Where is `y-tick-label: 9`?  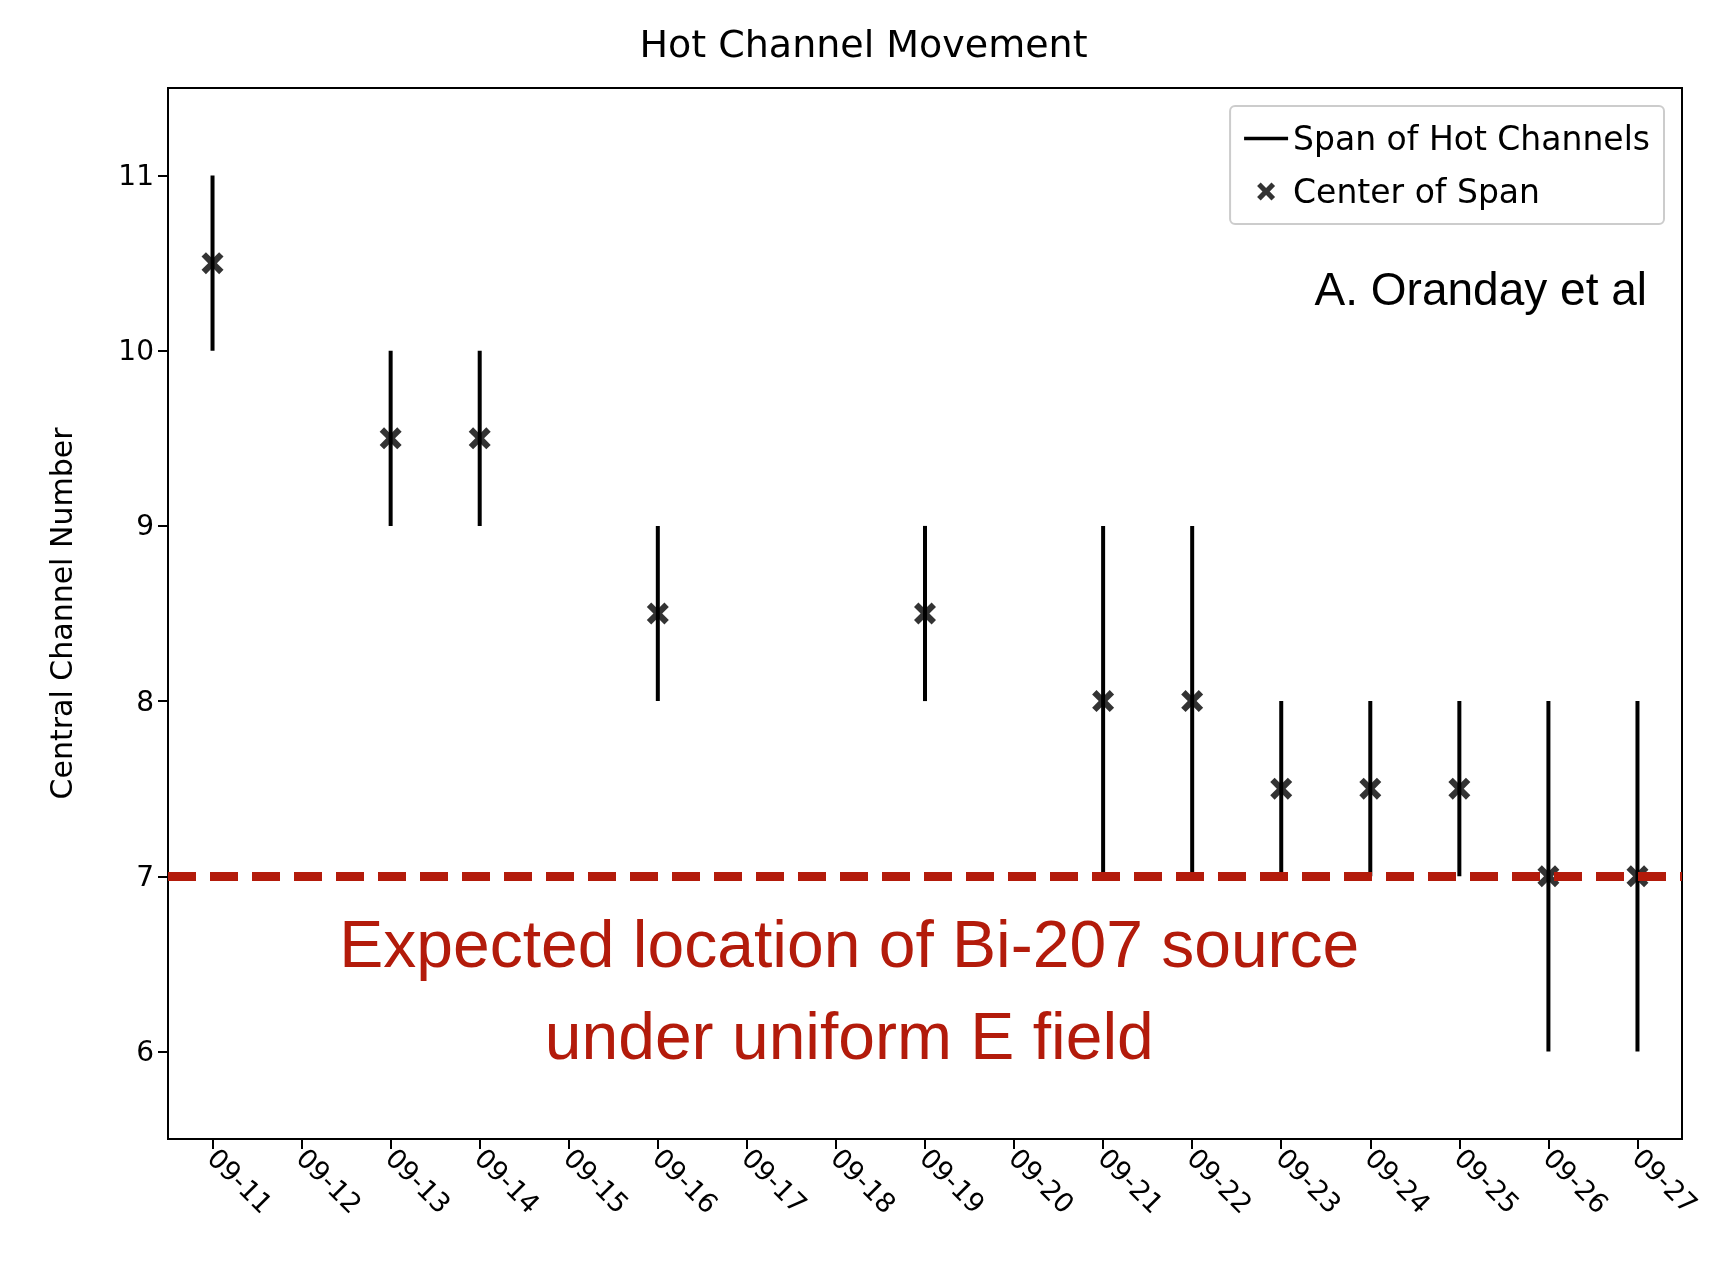 y-tick-label: 9 is located at coordinates (145, 526).